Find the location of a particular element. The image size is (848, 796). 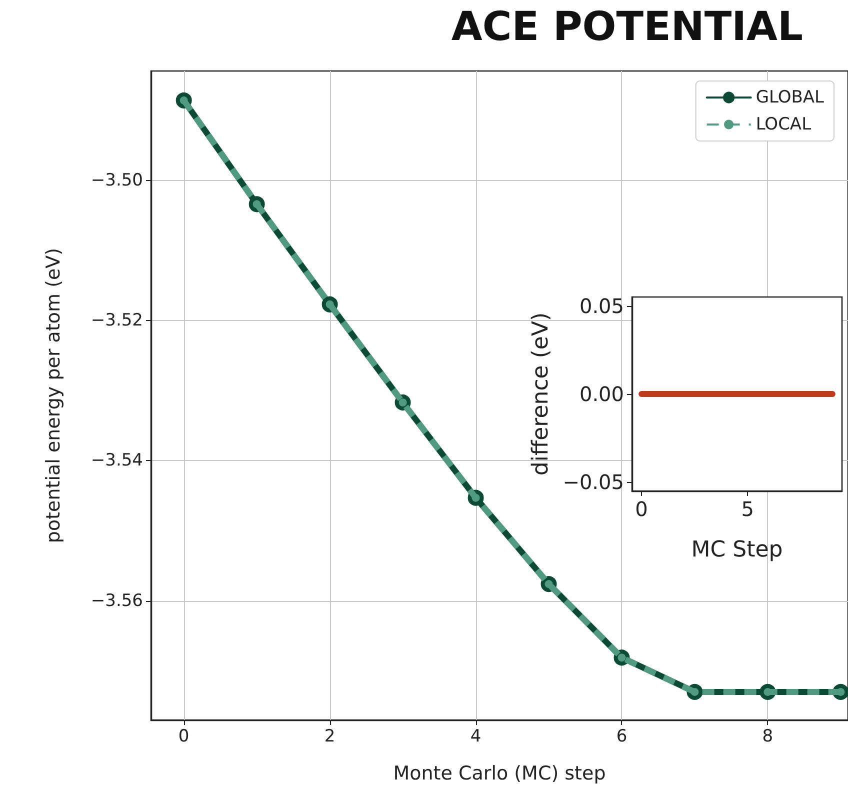

y-axis-title: difference (eV) is located at coordinates (541, 394).